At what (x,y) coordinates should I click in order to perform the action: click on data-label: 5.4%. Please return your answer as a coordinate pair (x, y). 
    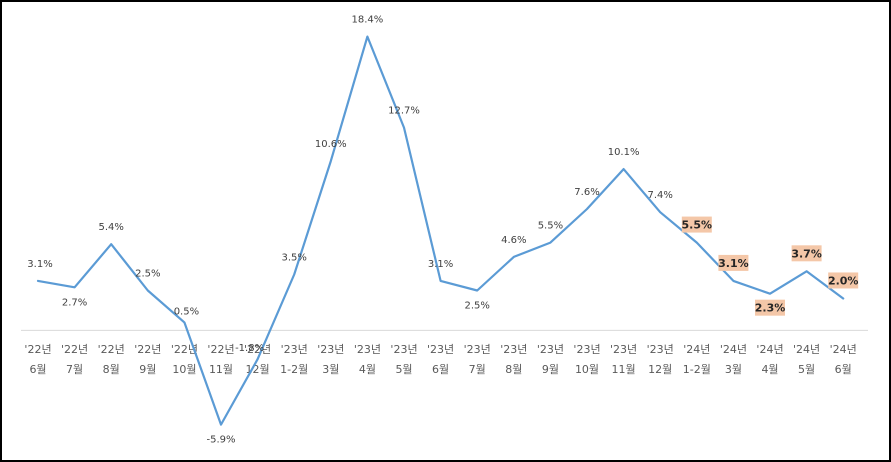
    Looking at the image, I should click on (110, 227).